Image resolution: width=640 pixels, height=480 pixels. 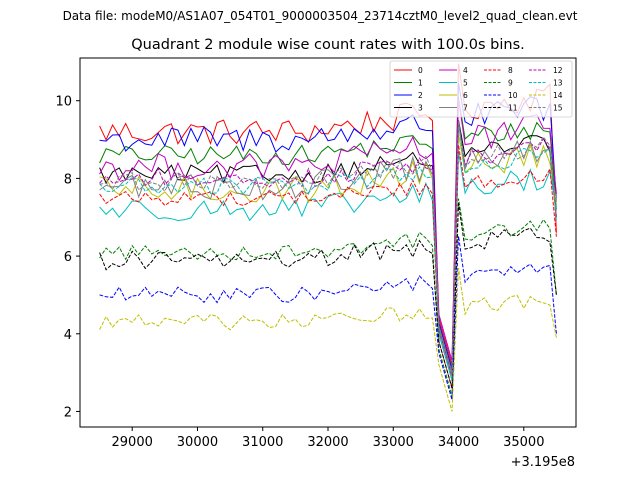 What do you see at coordinates (558, 82) in the screenshot?
I see `legend-label-13: 13` at bounding box center [558, 82].